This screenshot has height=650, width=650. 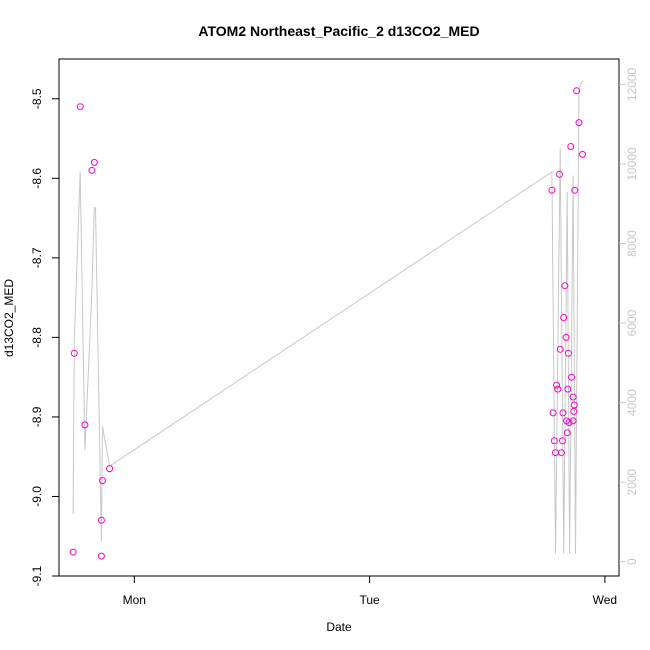 What do you see at coordinates (37, 257) in the screenshot?
I see `y-tick-label: -8.7` at bounding box center [37, 257].